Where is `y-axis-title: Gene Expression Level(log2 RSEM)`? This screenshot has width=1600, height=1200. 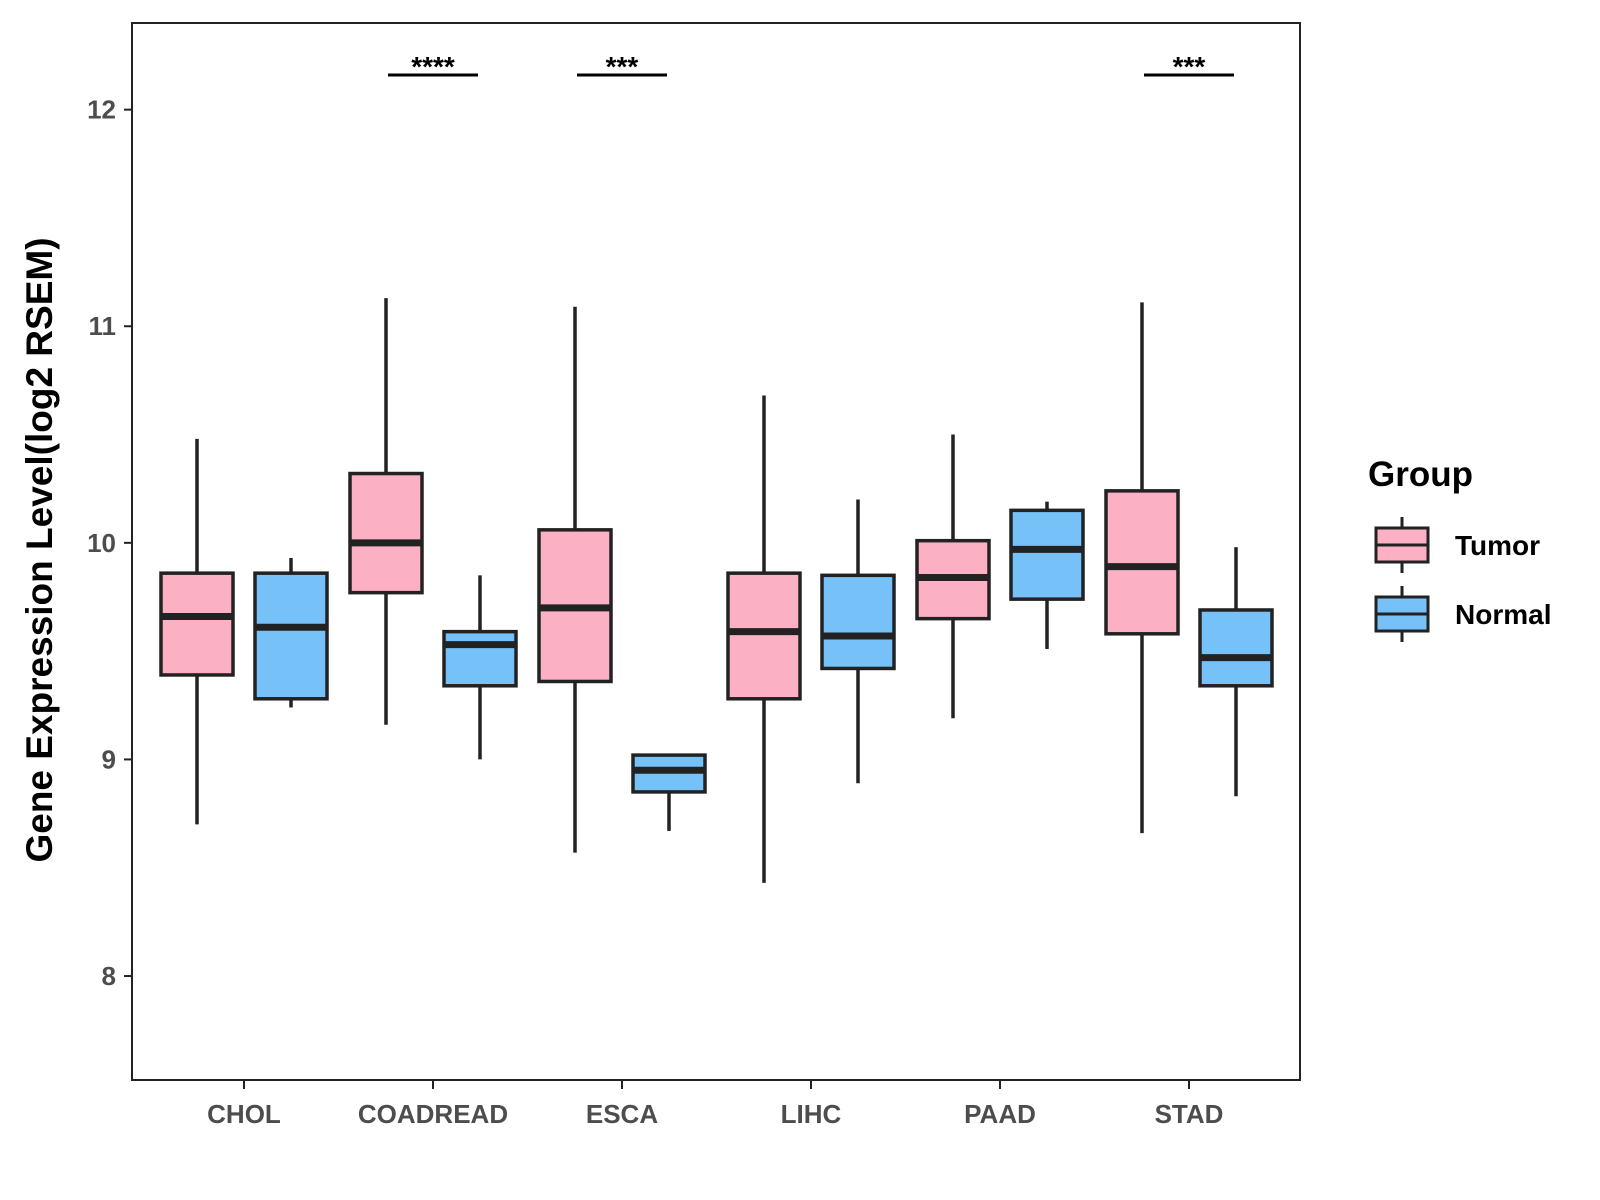 y-axis-title: Gene Expression Level(log2 RSEM) is located at coordinates (39, 549).